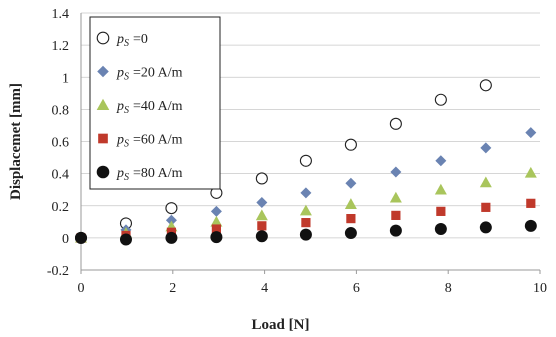  What do you see at coordinates (448, 288) in the screenshot?
I see `x-tick-label: 8` at bounding box center [448, 288].